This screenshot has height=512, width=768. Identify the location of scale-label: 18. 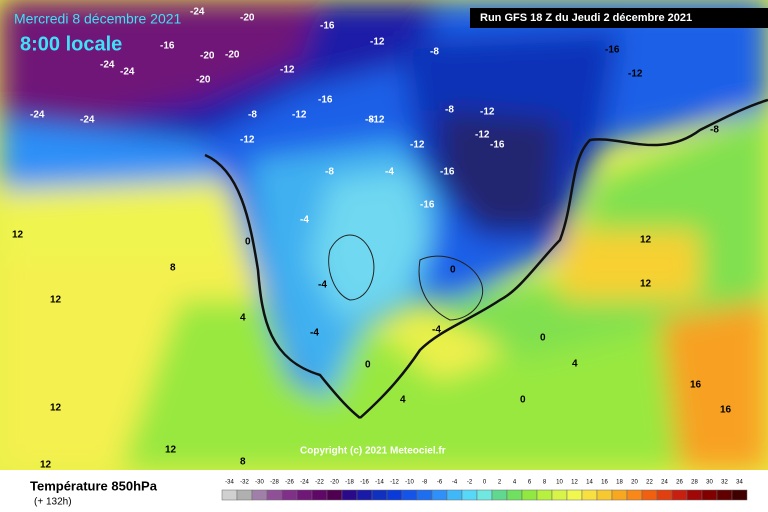
(619, 483).